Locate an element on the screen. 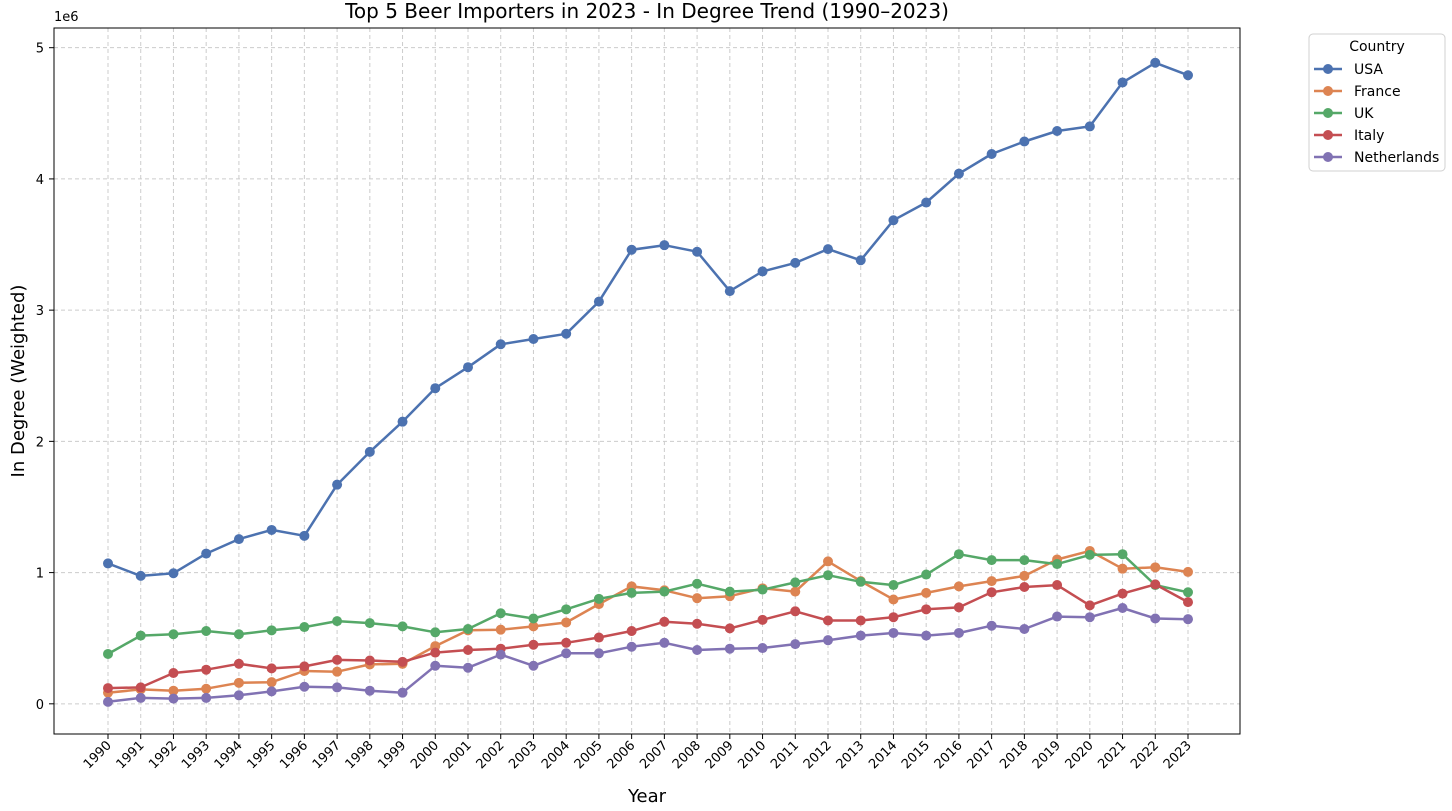 This screenshot has width=1452, height=811. x-tick-label: 2022 is located at coordinates (1145, 755).